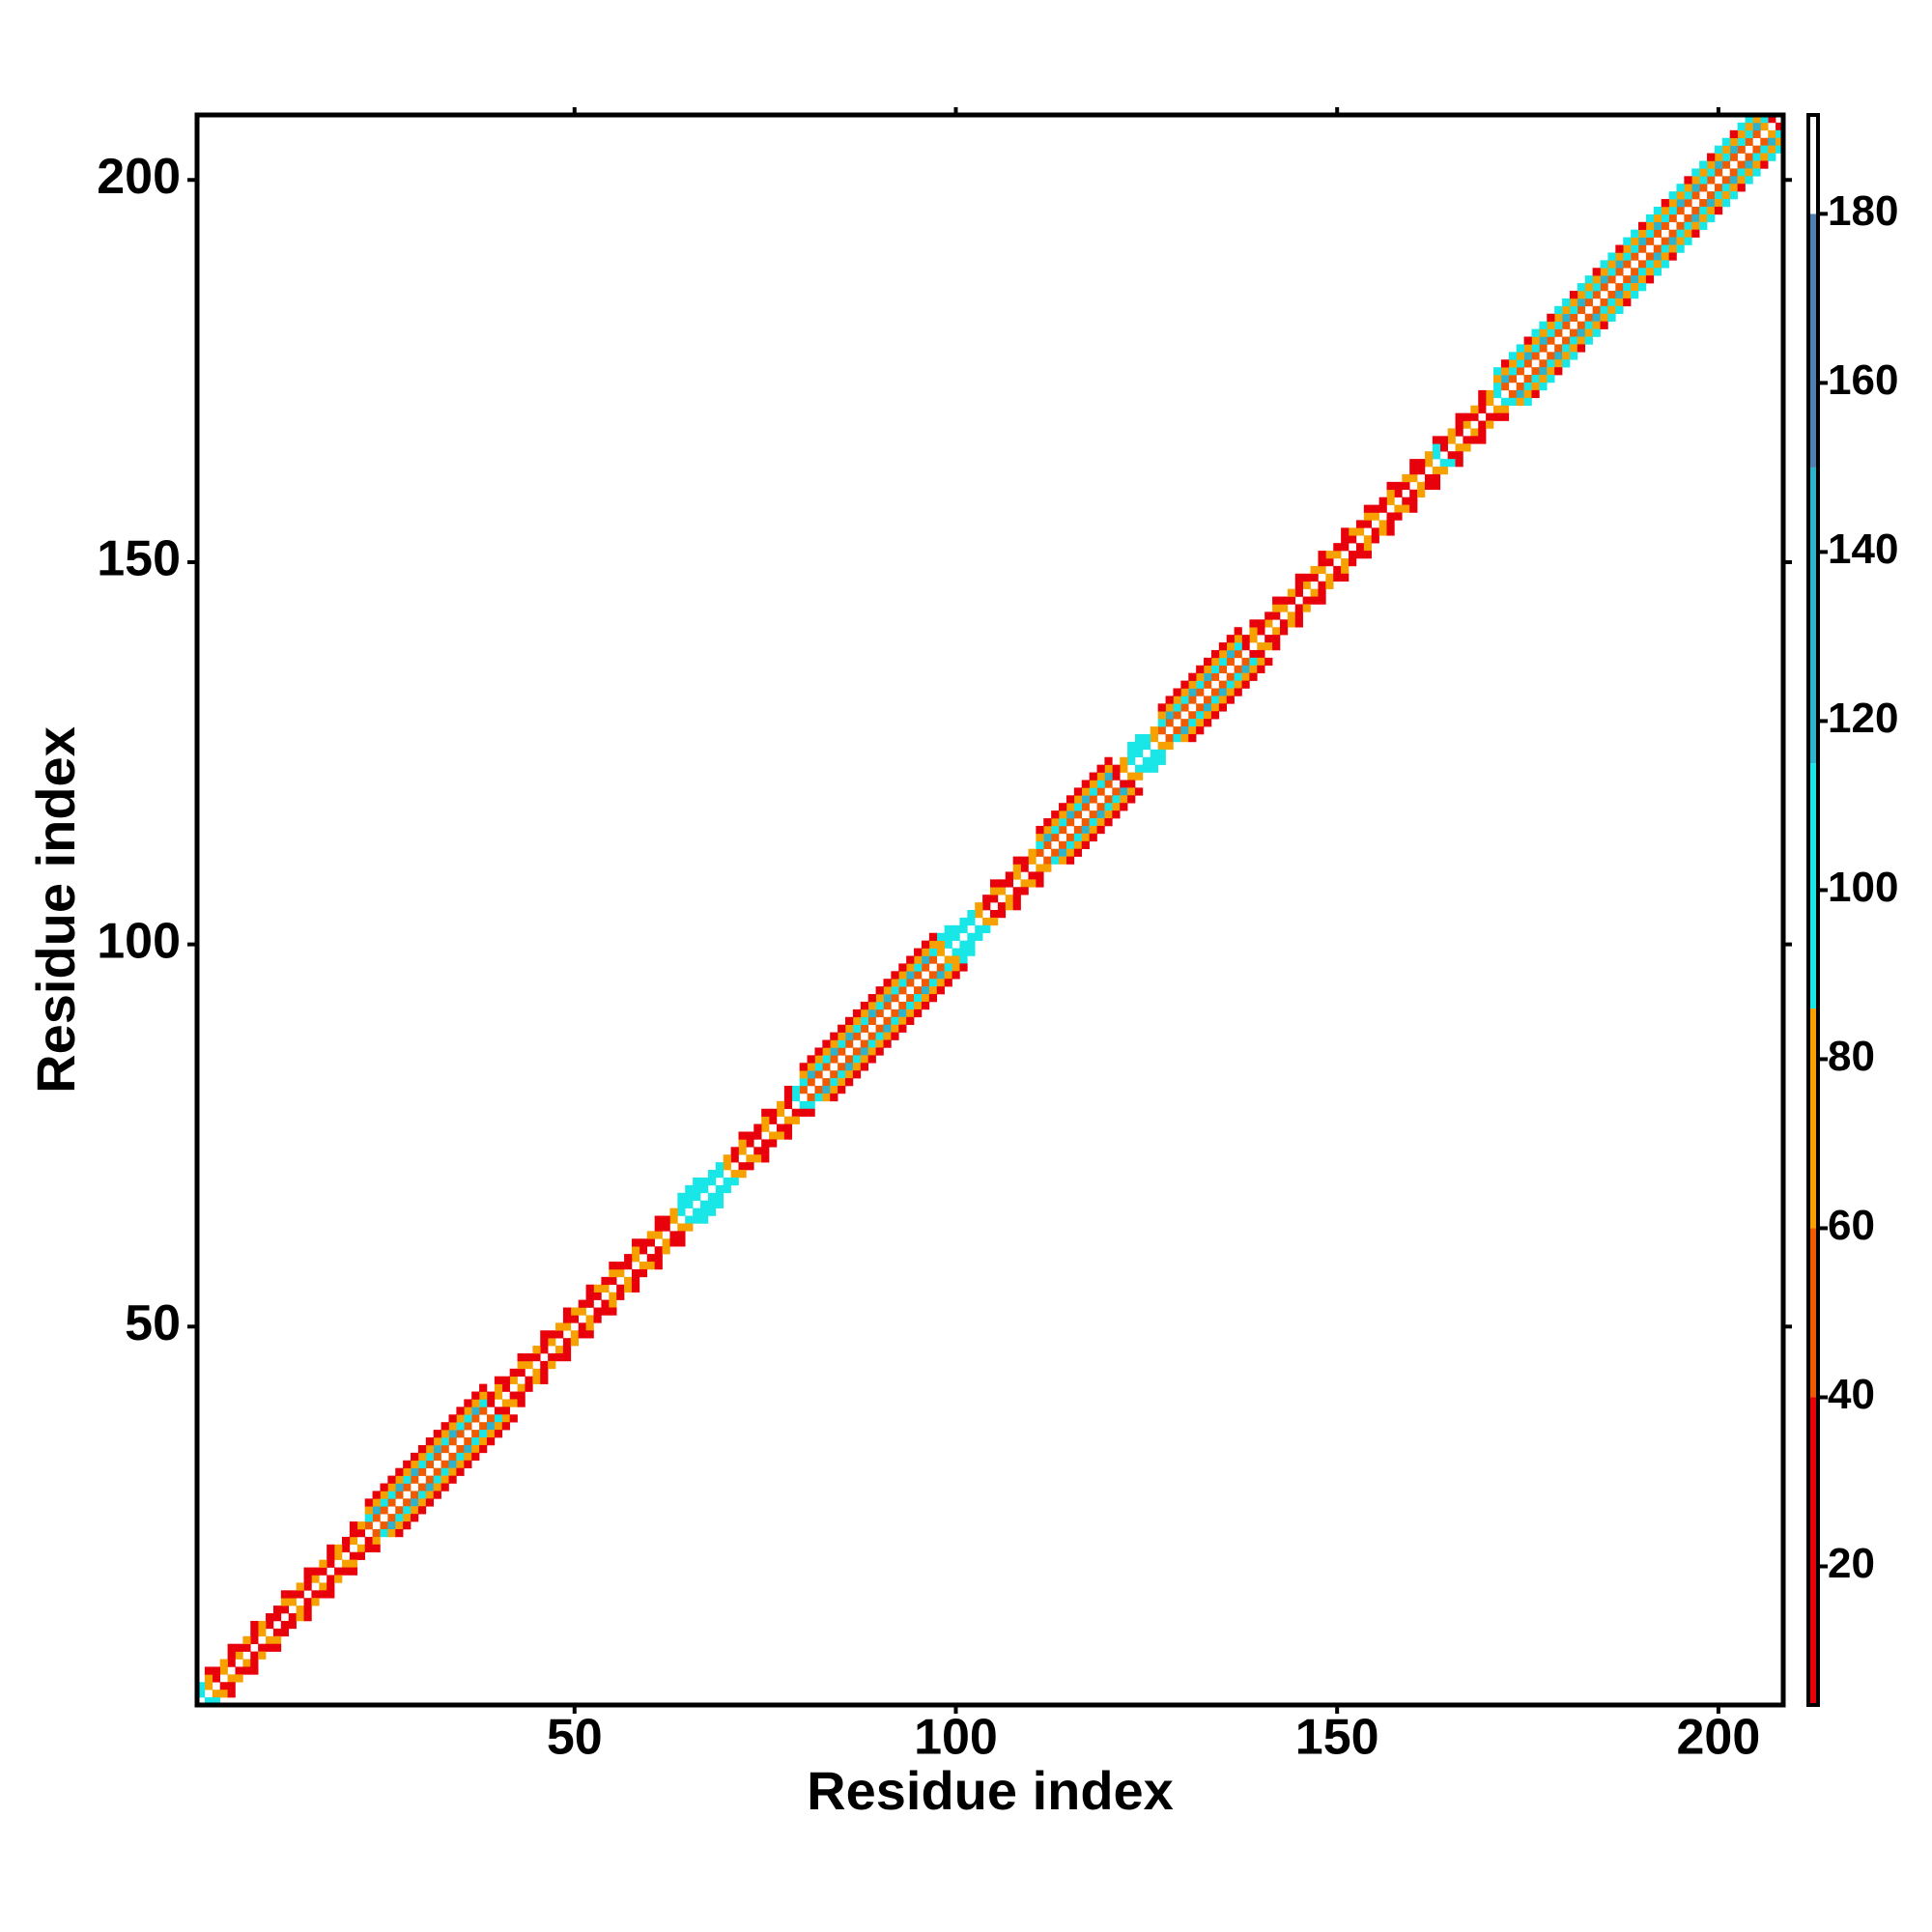 Image resolution: width=1932 pixels, height=1932 pixels. Describe the element at coordinates (1813, 910) in the screenshot. I see `colorbar-frame` at that location.